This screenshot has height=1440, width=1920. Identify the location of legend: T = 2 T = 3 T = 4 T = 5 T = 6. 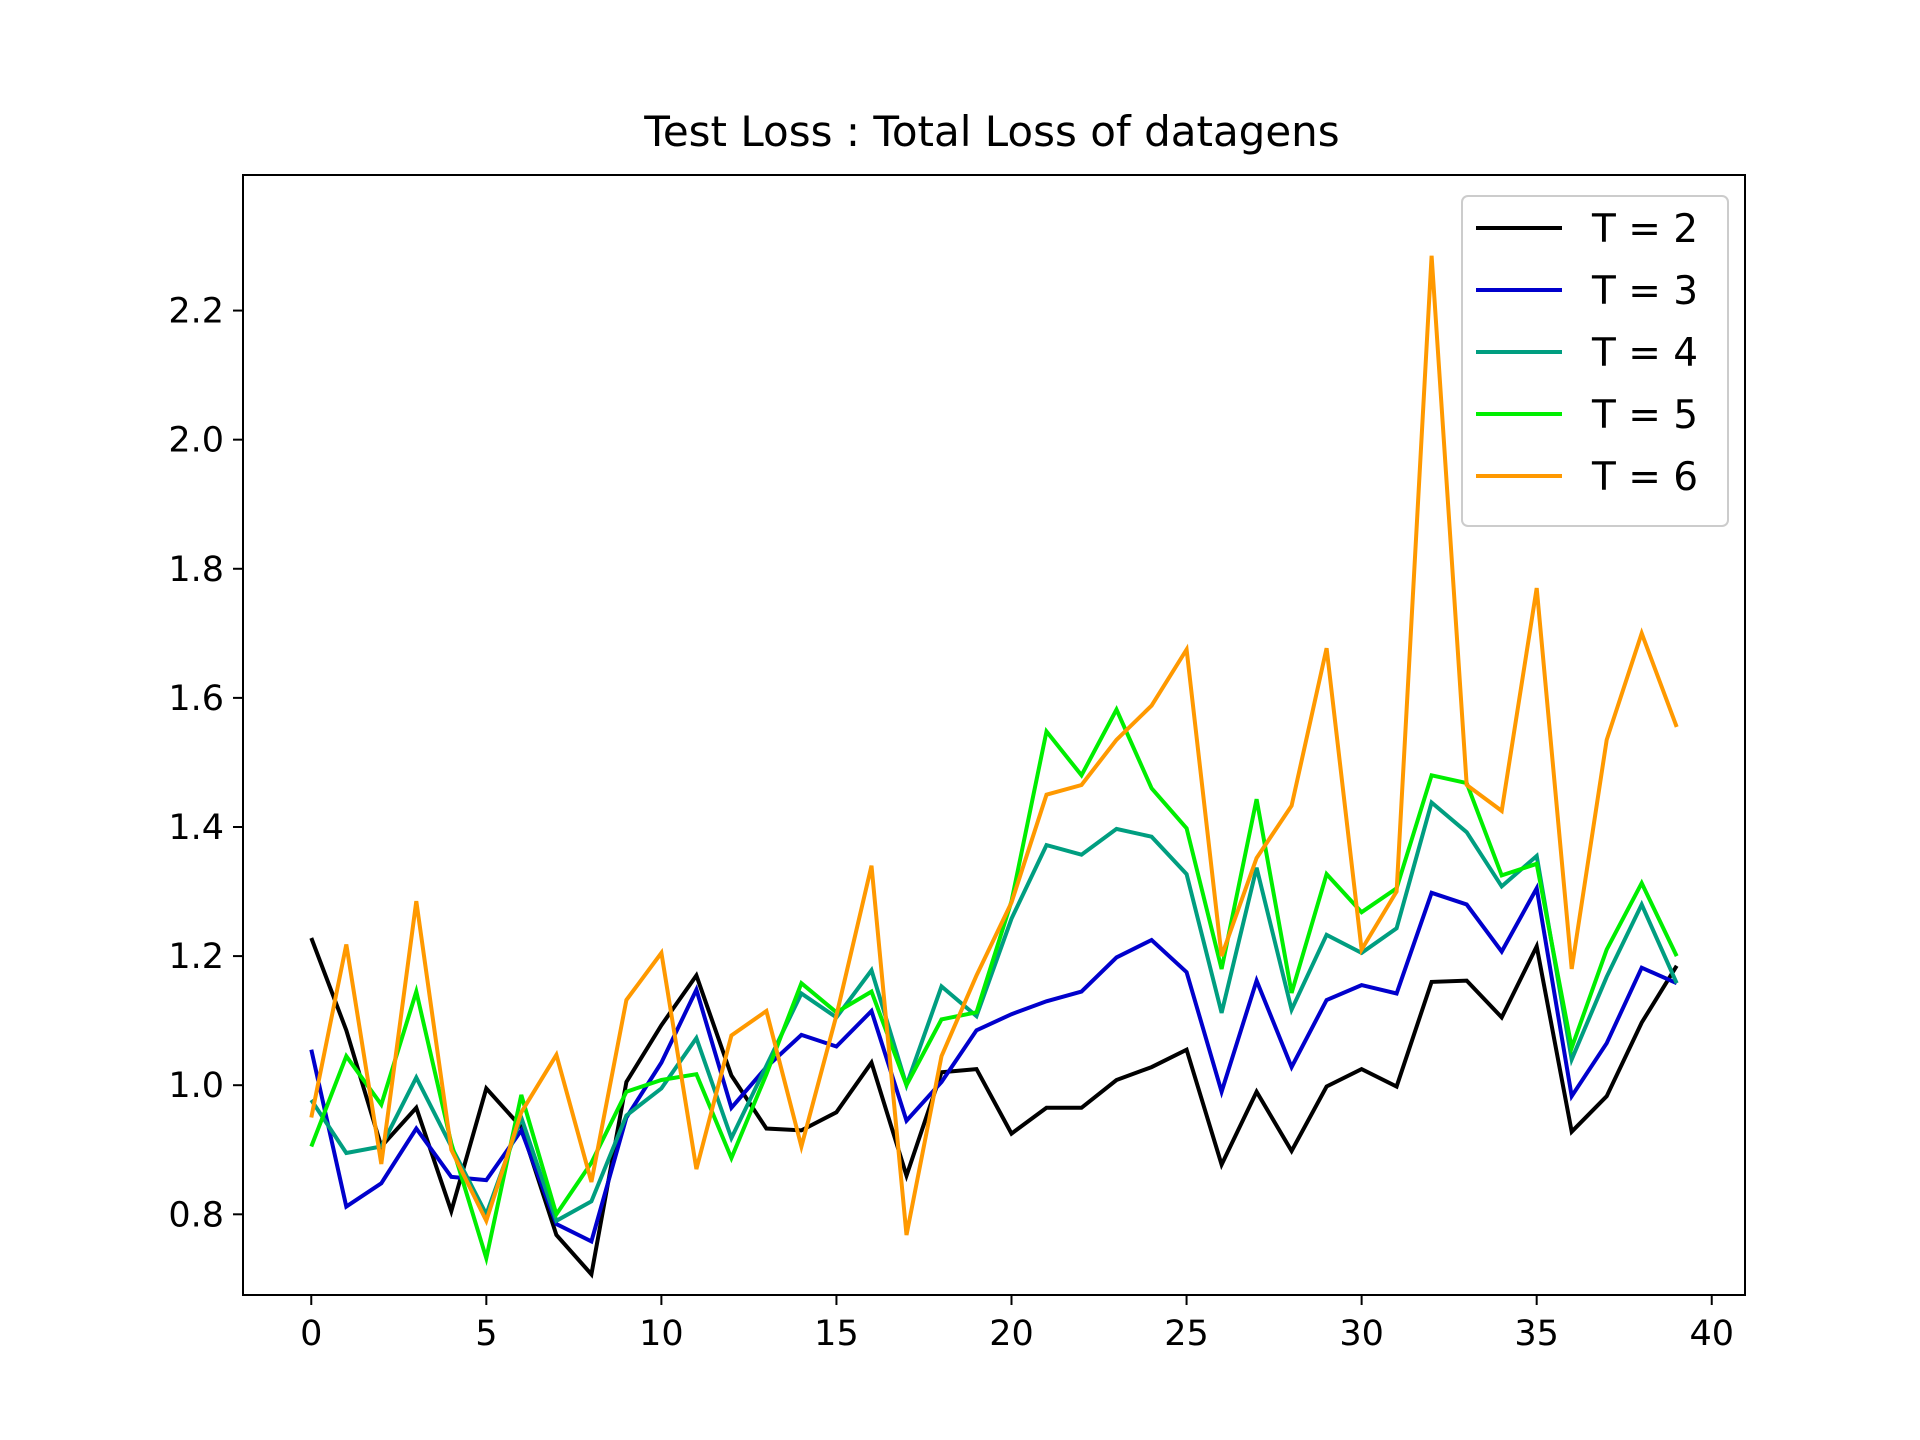
(1595, 361).